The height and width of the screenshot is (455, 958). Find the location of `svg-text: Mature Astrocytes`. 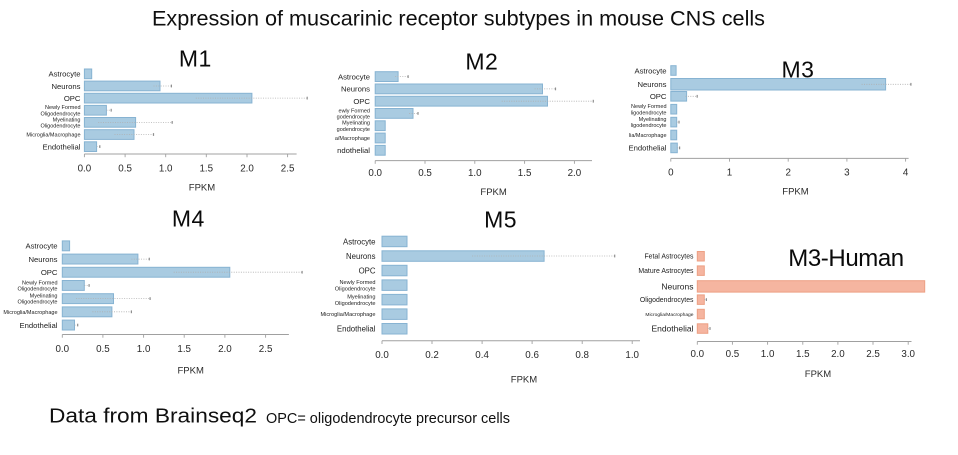

svg-text: Mature Astrocytes is located at coordinates (666, 271).